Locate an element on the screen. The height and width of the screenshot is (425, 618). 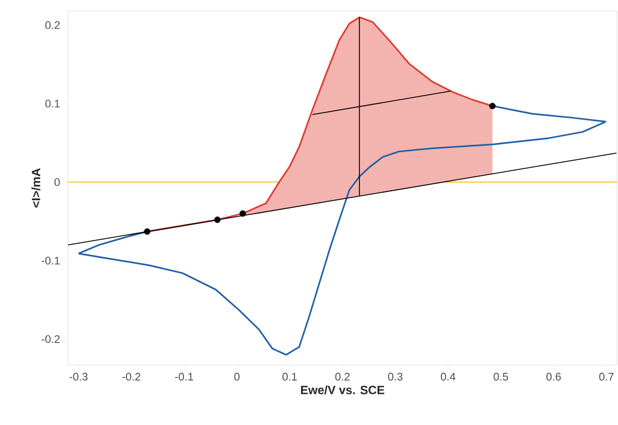
x-tick-label: 0.7 is located at coordinates (606, 376).